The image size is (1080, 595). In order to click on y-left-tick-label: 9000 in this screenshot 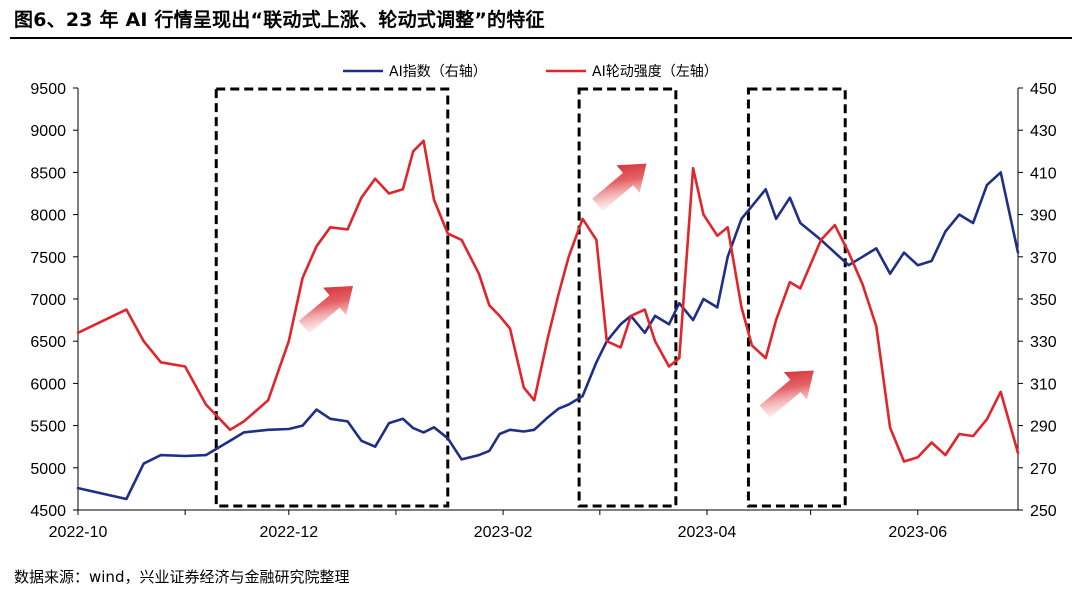, I will do `click(48, 131)`.